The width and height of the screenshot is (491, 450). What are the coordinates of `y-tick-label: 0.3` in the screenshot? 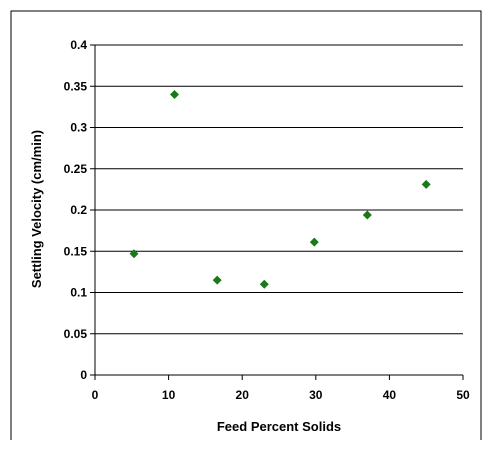 It's located at (78, 128).